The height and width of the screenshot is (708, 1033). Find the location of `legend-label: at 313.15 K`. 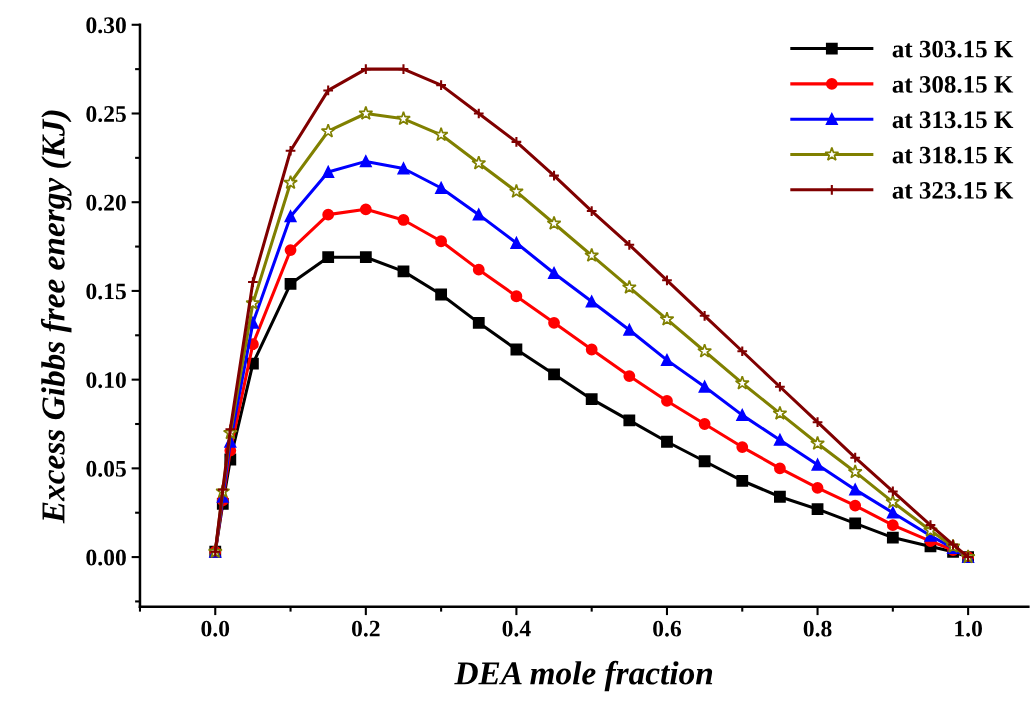

legend-label: at 313.15 K is located at coordinates (953, 120).